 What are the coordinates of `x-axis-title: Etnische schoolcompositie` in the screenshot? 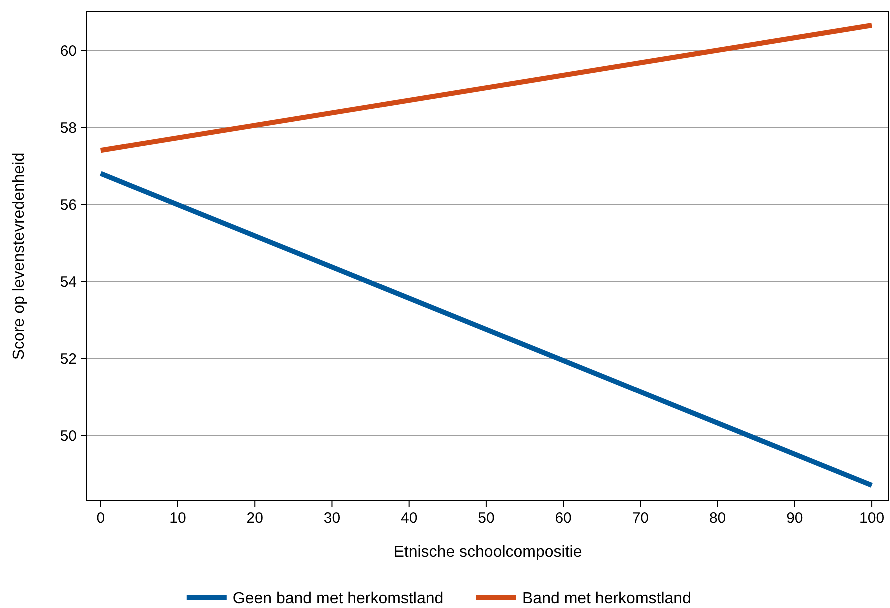 It's located at (488, 552).